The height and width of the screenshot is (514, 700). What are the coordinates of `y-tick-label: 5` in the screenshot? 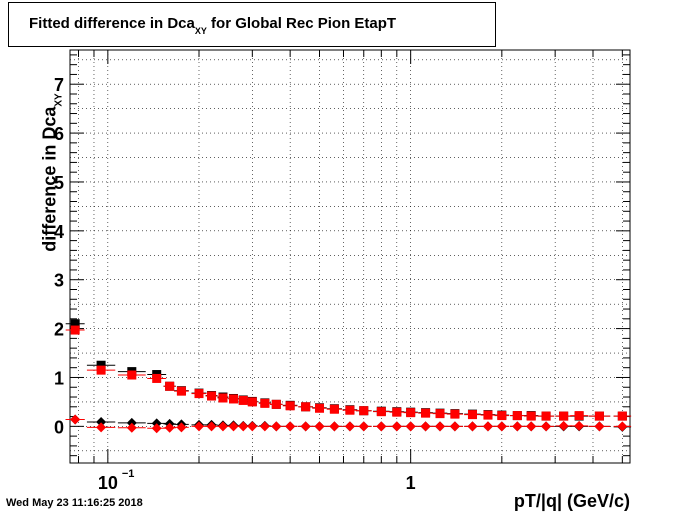 It's located at (59, 183).